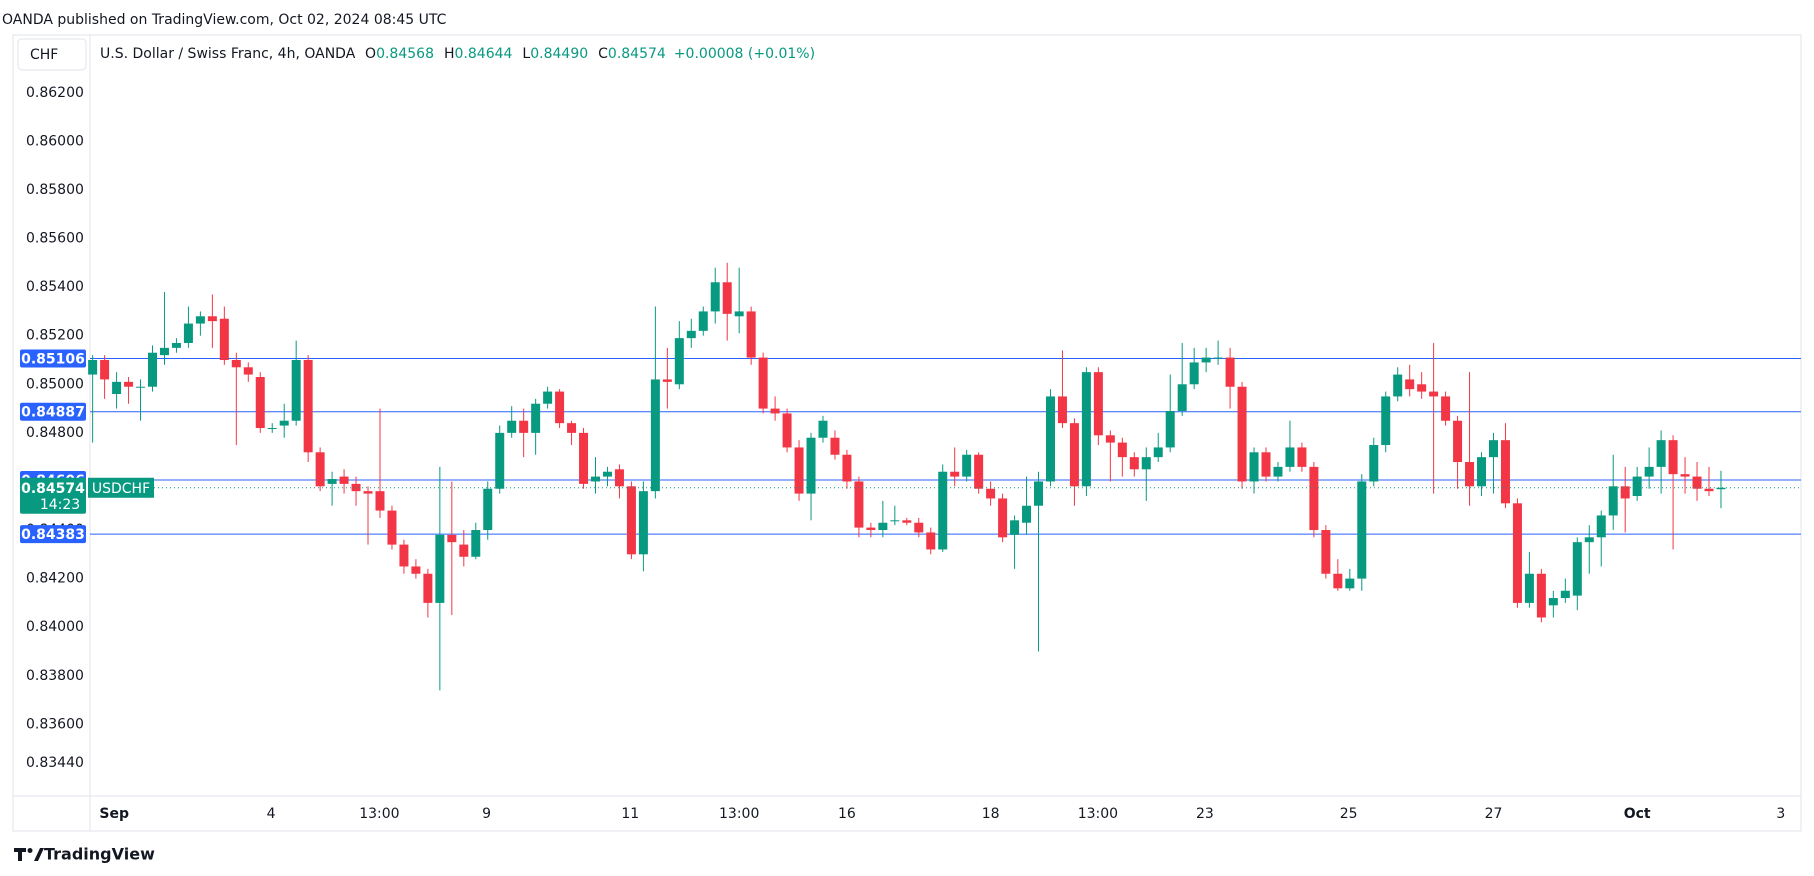 Image resolution: width=1814 pixels, height=876 pixels. I want to click on last-price-label: 0.84574, so click(53, 489).